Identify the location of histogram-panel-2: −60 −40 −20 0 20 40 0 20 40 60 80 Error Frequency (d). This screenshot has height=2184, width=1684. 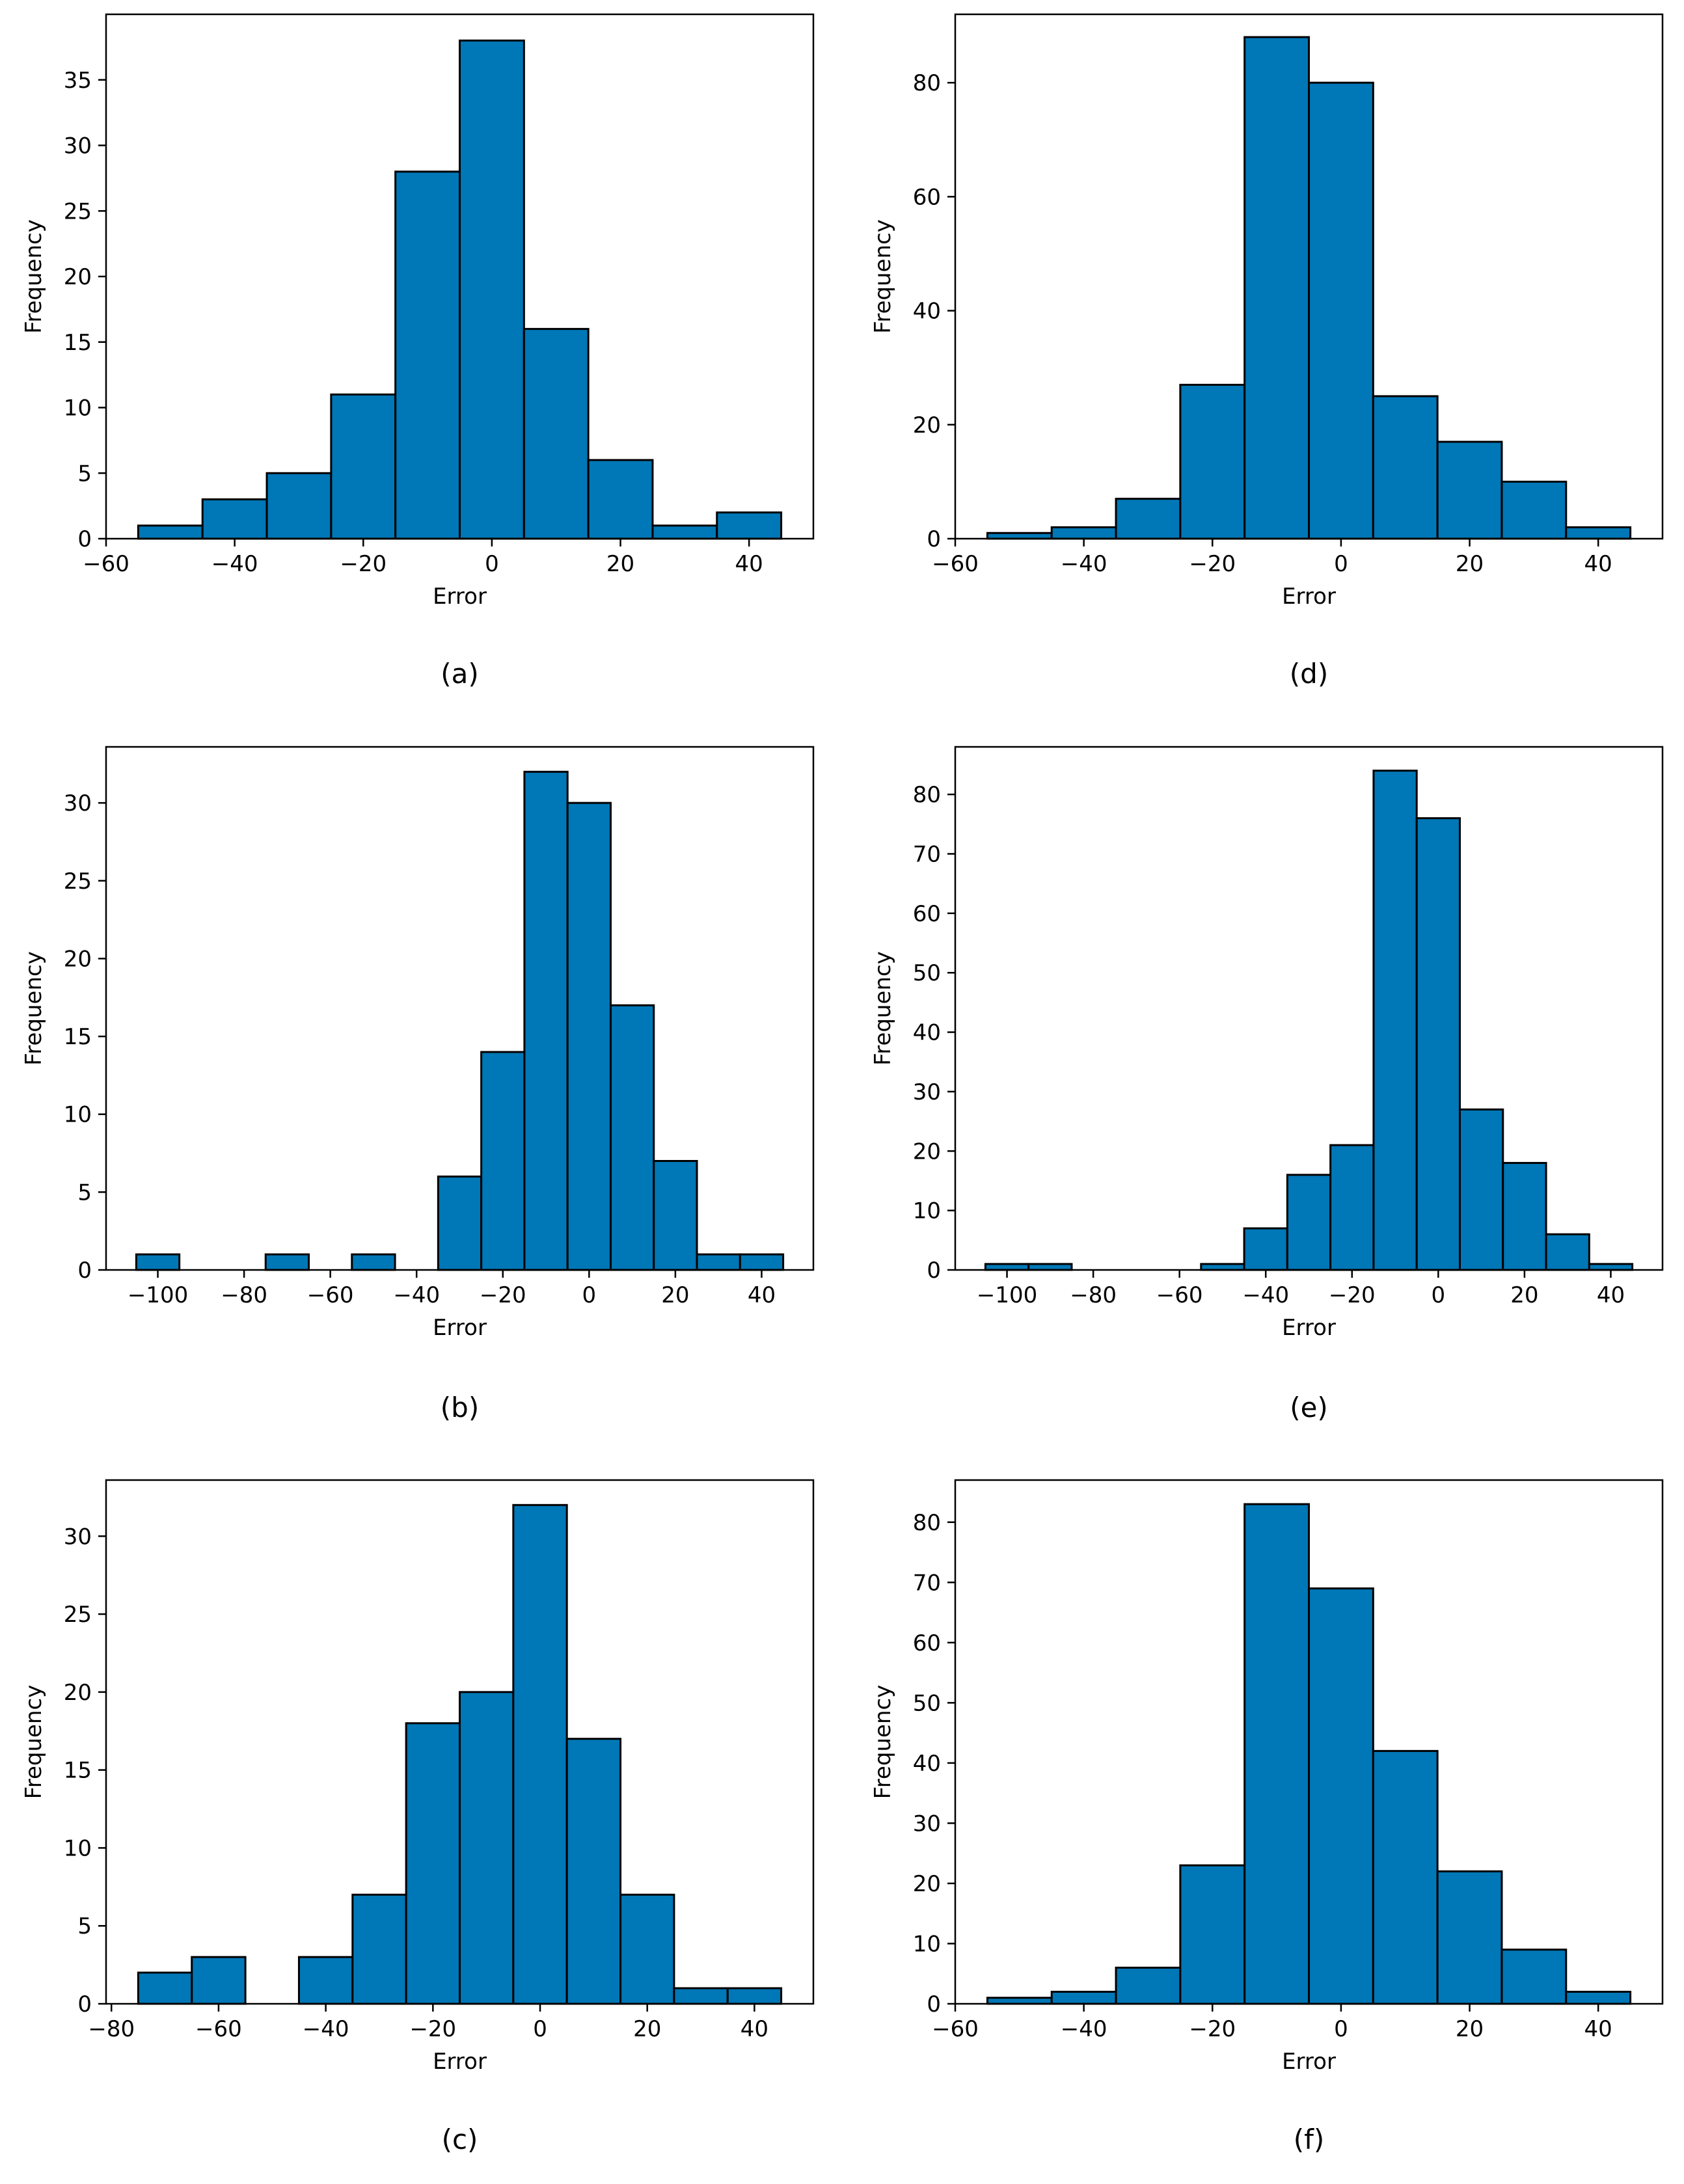
(1267, 351).